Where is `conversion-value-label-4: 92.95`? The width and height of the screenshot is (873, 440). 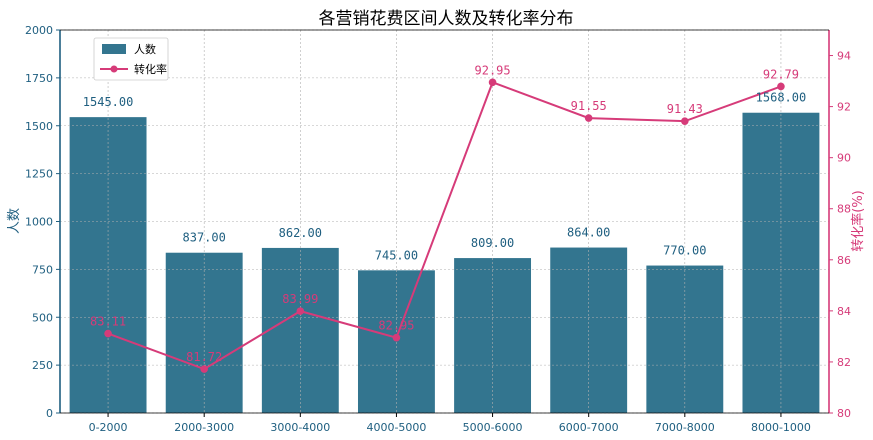
conversion-value-label-4: 92.95 is located at coordinates (493, 70).